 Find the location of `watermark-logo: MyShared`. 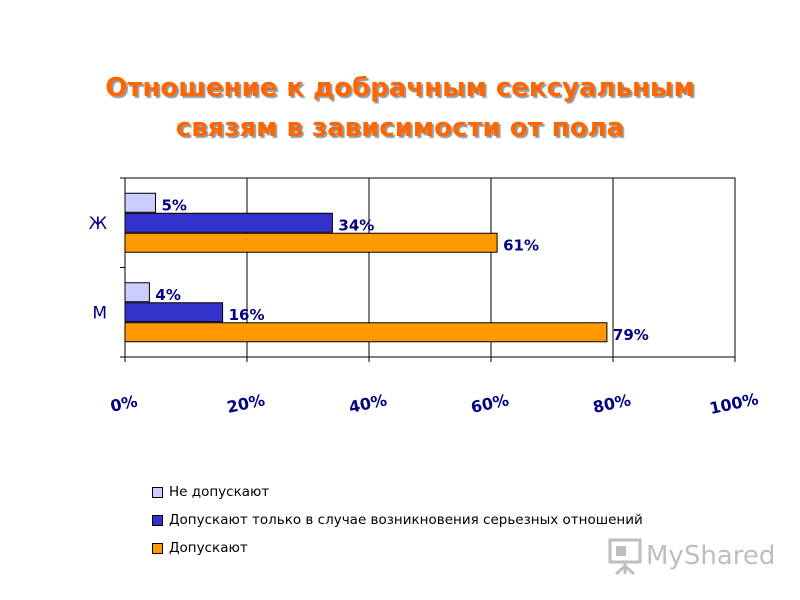

watermark-logo: MyShared is located at coordinates (690, 556).